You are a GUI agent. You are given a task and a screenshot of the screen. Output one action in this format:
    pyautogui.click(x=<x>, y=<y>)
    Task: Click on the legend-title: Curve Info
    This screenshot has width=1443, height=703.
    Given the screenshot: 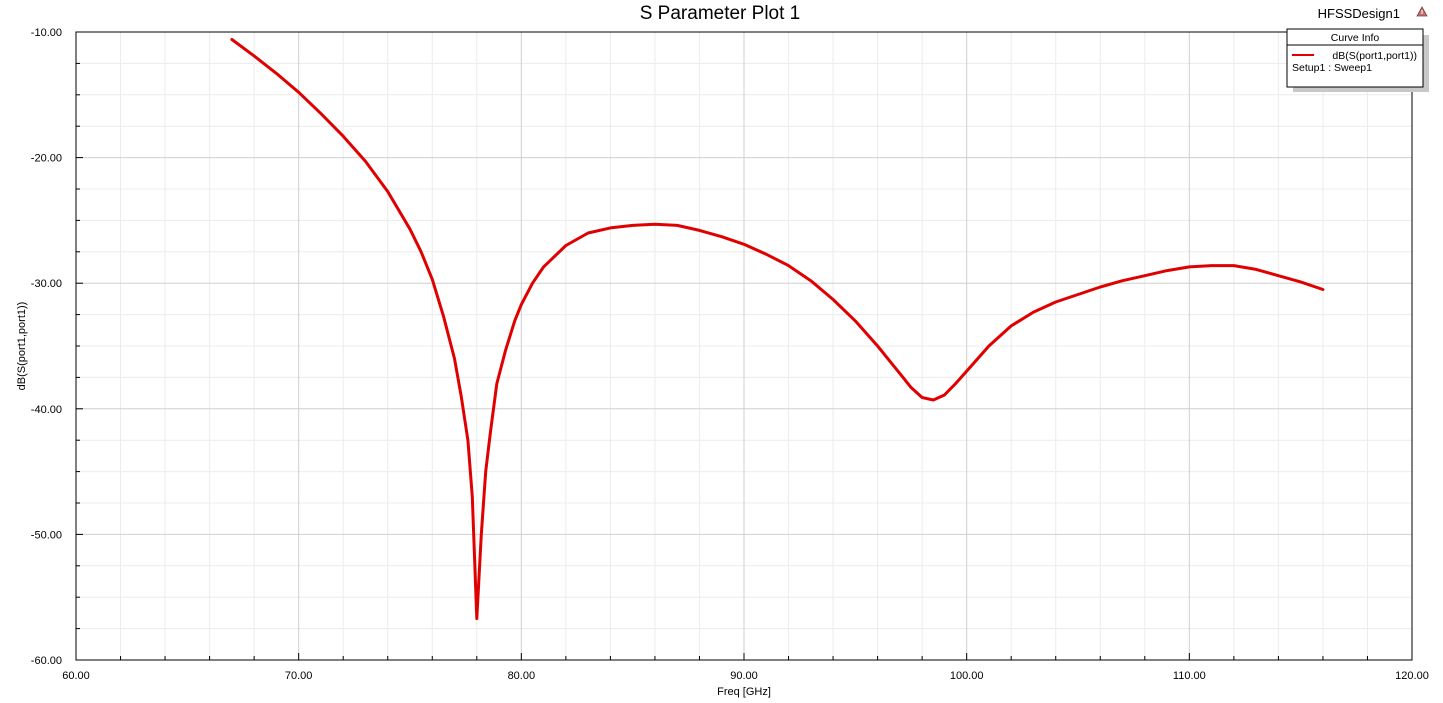 What is the action you would take?
    pyautogui.click(x=1355, y=38)
    